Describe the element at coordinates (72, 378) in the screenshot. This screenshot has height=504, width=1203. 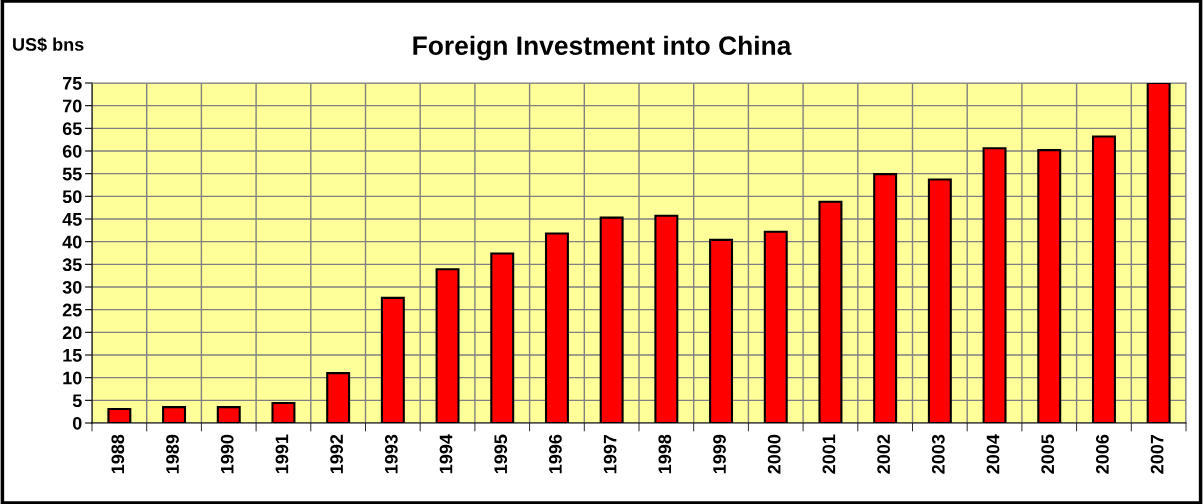
I see `y-tick-label: 10` at that location.